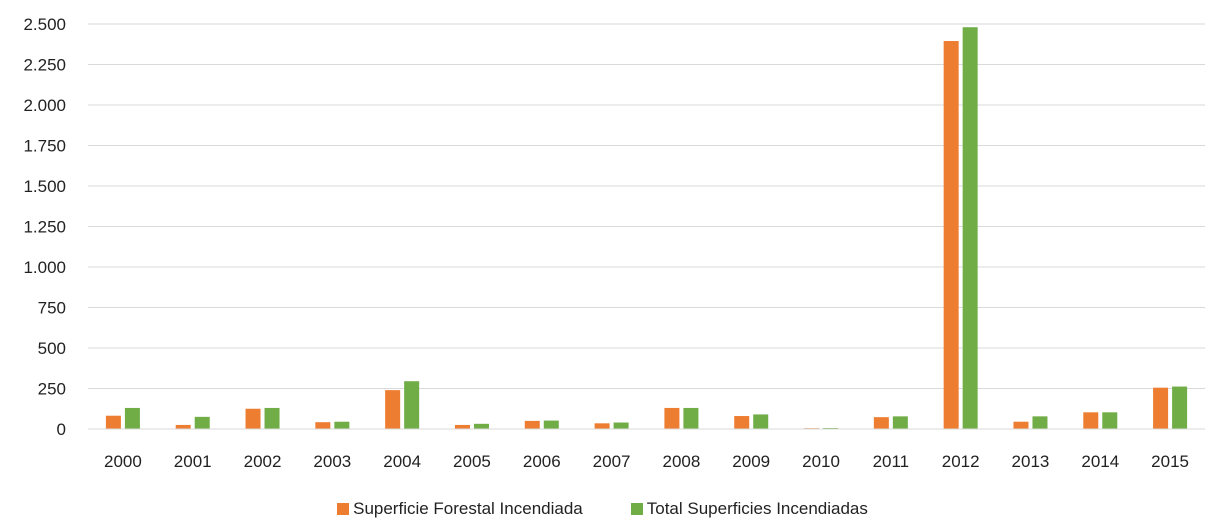  What do you see at coordinates (52, 389) in the screenshot?
I see `y-tick-label: 250` at bounding box center [52, 389].